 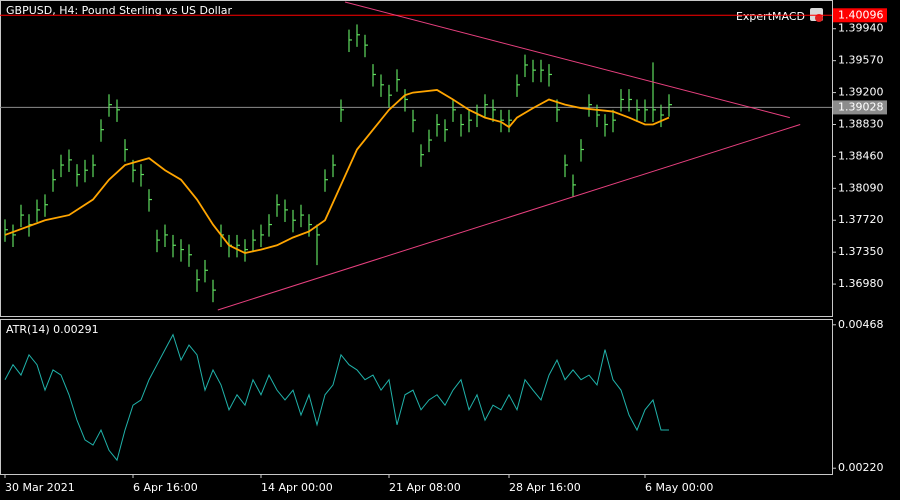 I want to click on price-label: 1.40096, so click(x=861, y=14).